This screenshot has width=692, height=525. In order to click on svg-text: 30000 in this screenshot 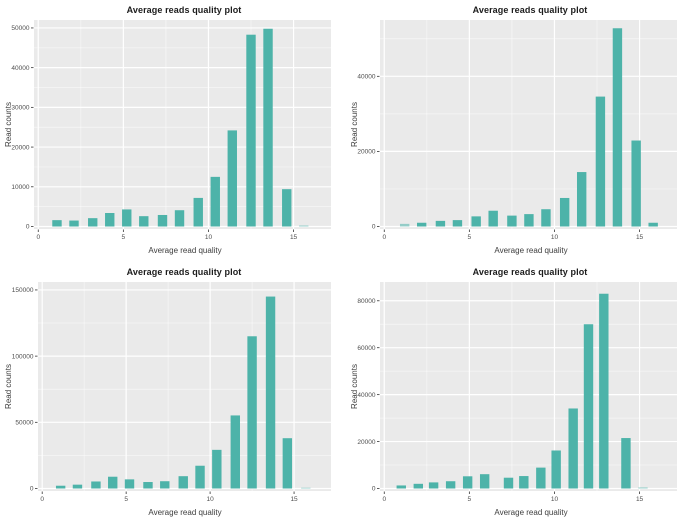, I will do `click(20, 108)`.